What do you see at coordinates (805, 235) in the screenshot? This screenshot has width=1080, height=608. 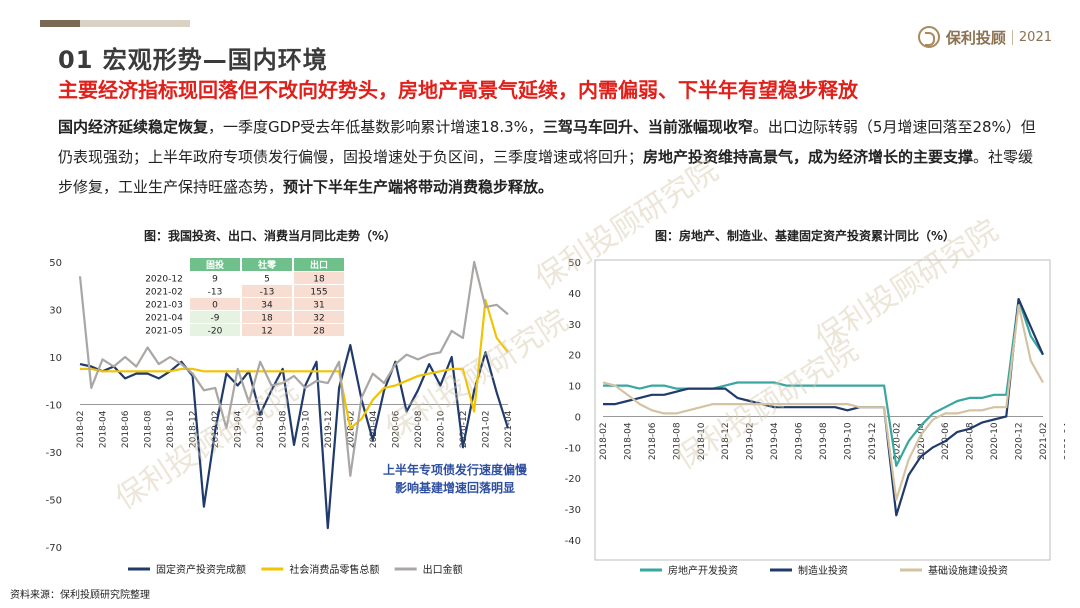 I see `chart2-title: 图：房地产、制造业、基建固定资产投资累计同比（%）` at bounding box center [805, 235].